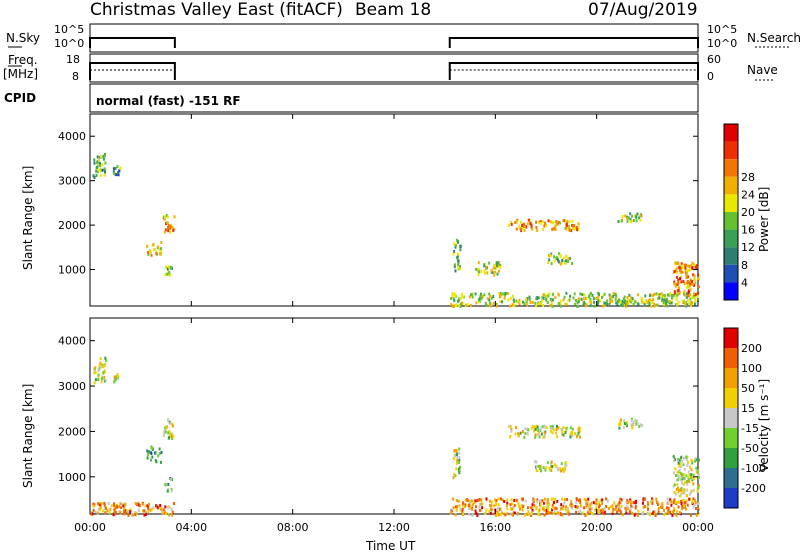 The width and height of the screenshot is (800, 554). Describe the element at coordinates (168, 101) in the screenshot. I see `cpid-value: normal (fast) -151 RF` at that location.